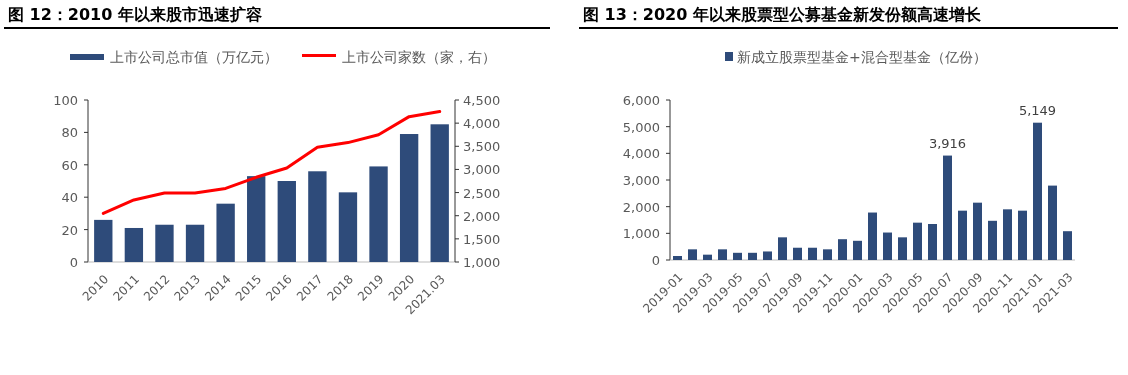  What do you see at coordinates (65, 100) in the screenshot?
I see `y-tick-label: 100` at bounding box center [65, 100].